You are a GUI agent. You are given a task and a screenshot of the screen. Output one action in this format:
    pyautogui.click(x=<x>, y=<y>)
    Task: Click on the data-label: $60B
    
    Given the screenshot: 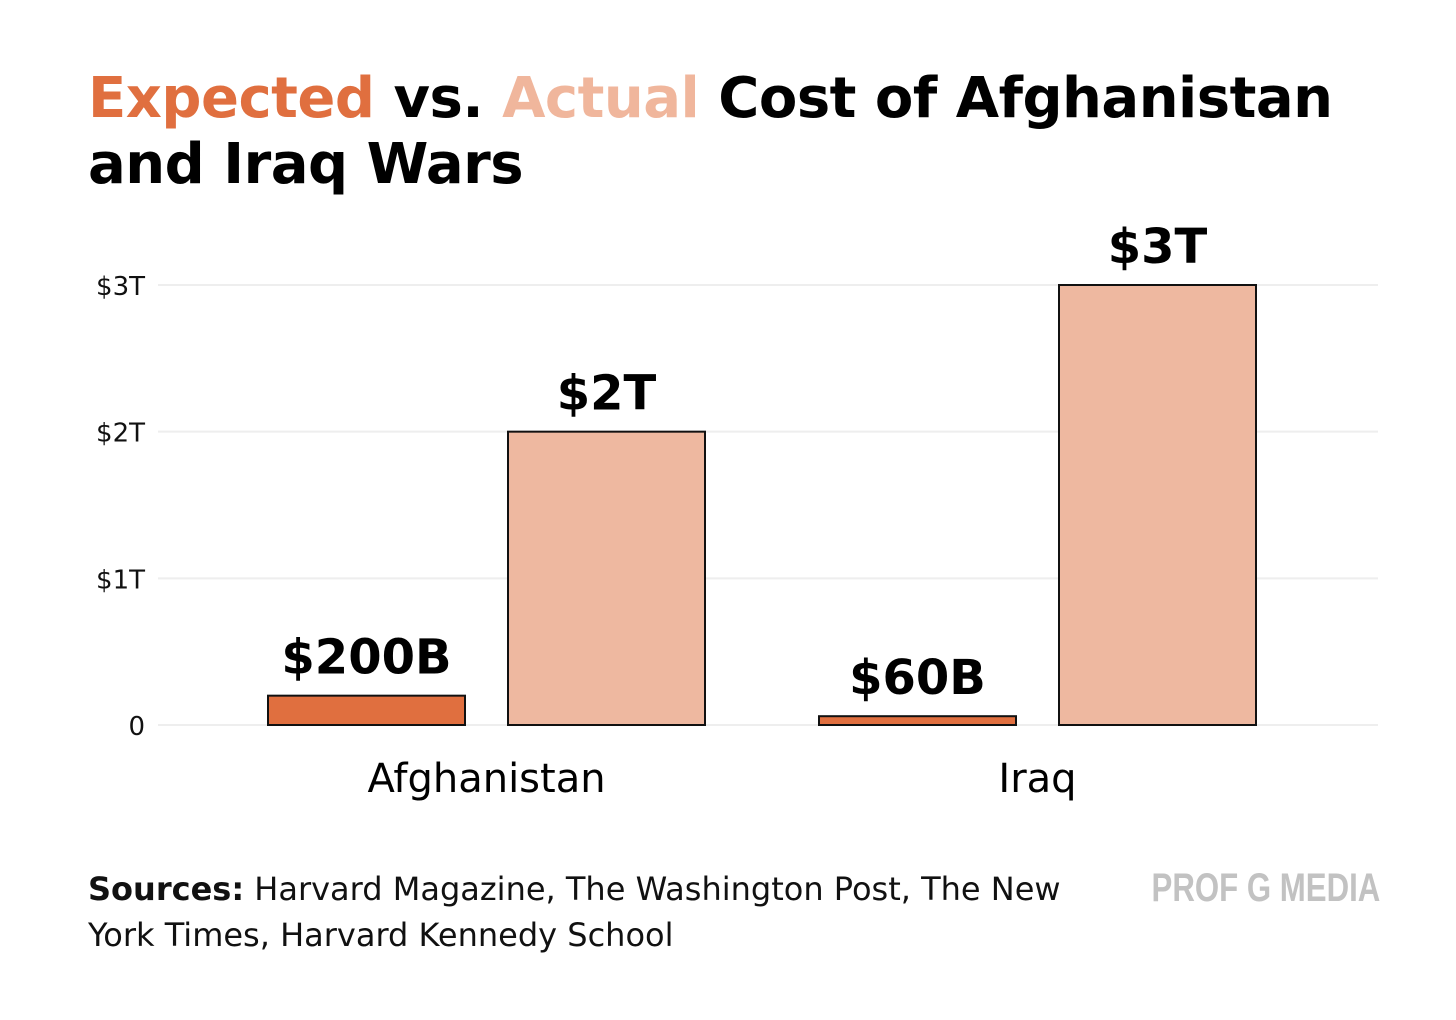 What is the action you would take?
    pyautogui.click(x=917, y=678)
    